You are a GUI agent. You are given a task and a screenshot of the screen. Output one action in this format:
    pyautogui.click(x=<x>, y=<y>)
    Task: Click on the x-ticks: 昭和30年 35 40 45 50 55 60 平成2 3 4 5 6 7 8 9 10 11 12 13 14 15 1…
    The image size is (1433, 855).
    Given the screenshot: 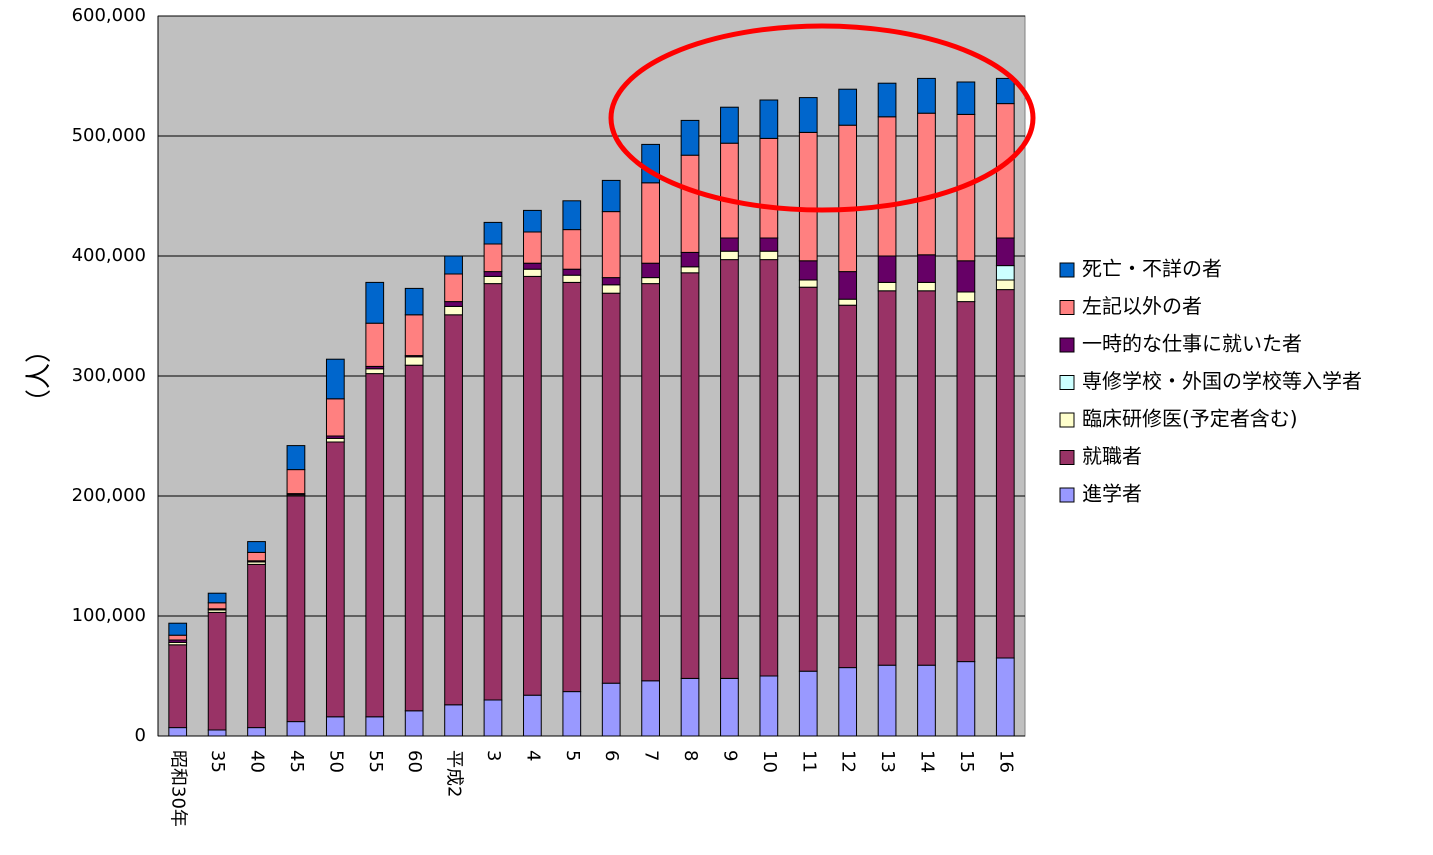 What is the action you would take?
    pyautogui.click(x=592, y=788)
    